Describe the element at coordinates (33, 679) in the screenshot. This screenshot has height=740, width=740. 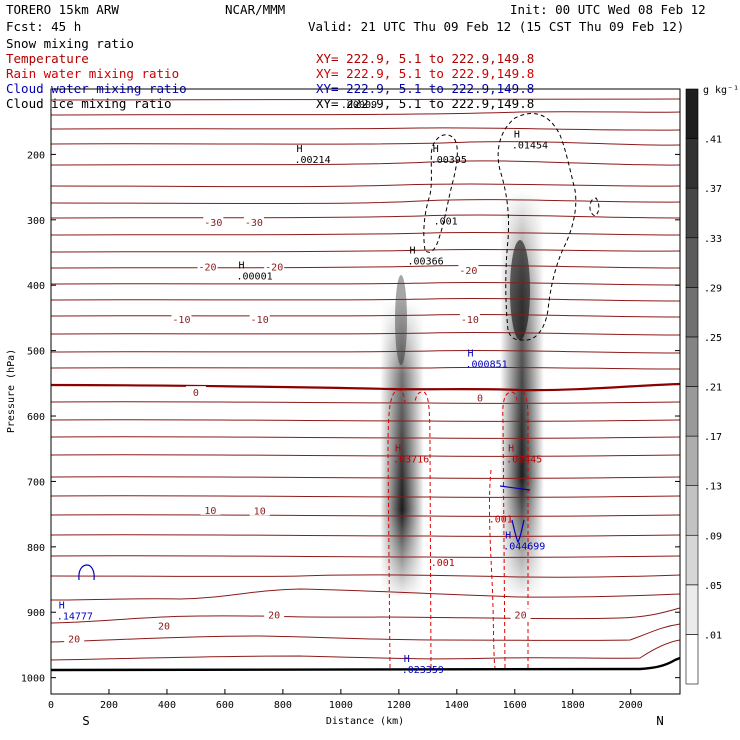
I see `y-tick-label: 1000` at that location.